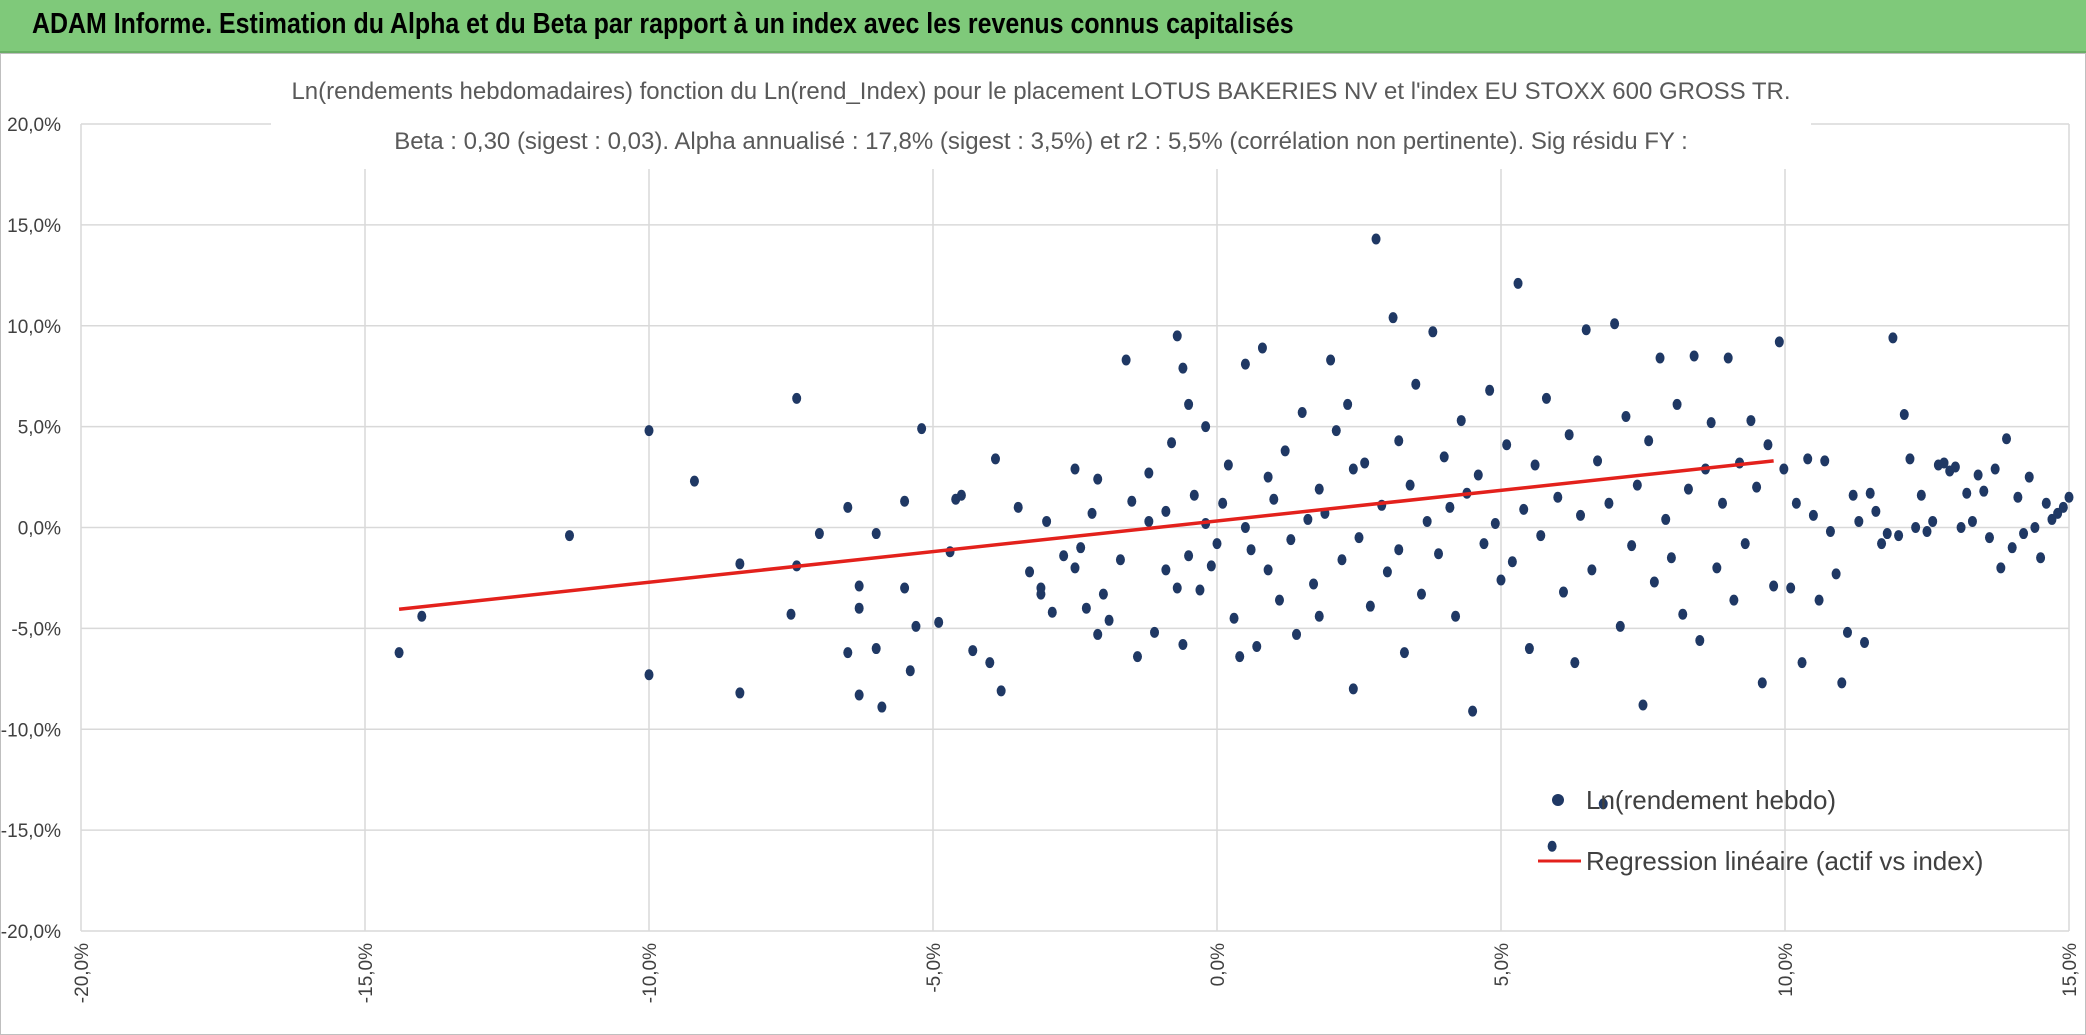  Describe the element at coordinates (366, 973) in the screenshot. I see `x-tick-label: -15,0%` at that location.